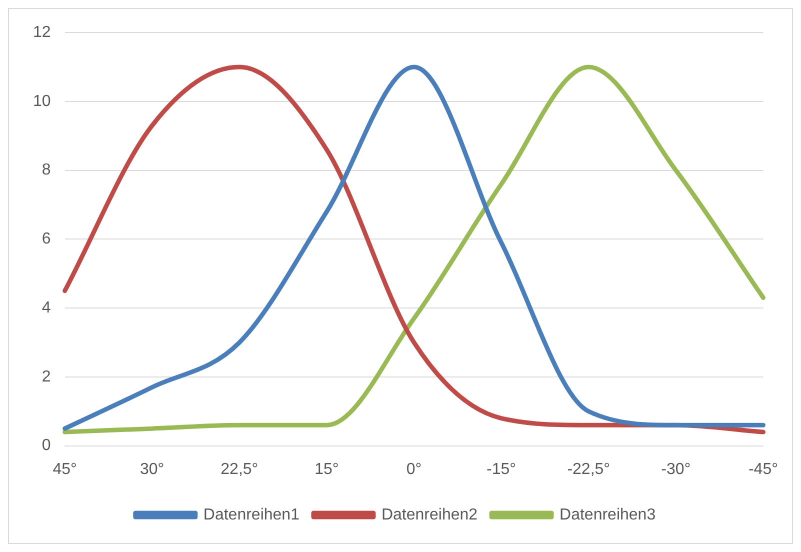  I want to click on legend-label: Datenreihen1, so click(251, 515).